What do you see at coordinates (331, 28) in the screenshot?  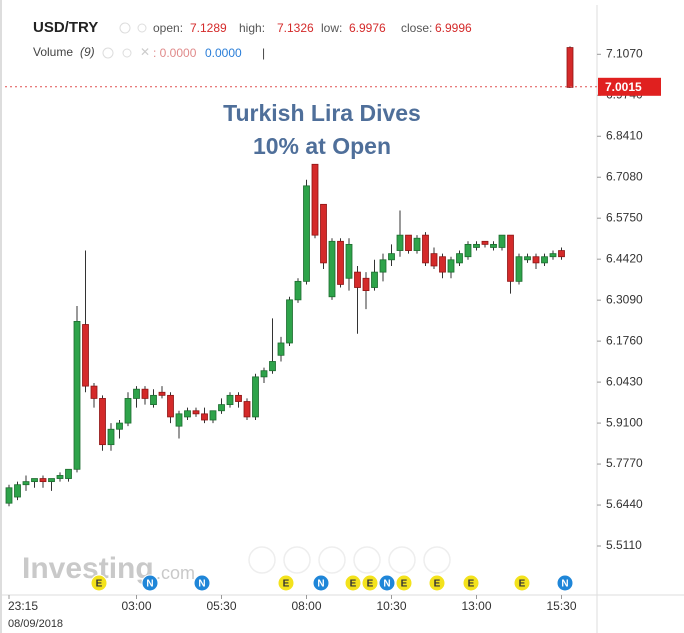 I see `low-label: low:` at bounding box center [331, 28].